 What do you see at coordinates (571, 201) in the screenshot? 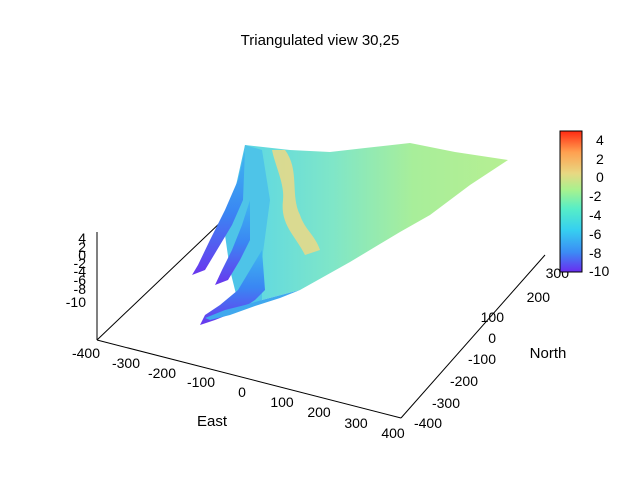
I see `colorbar-gradient` at bounding box center [571, 201].